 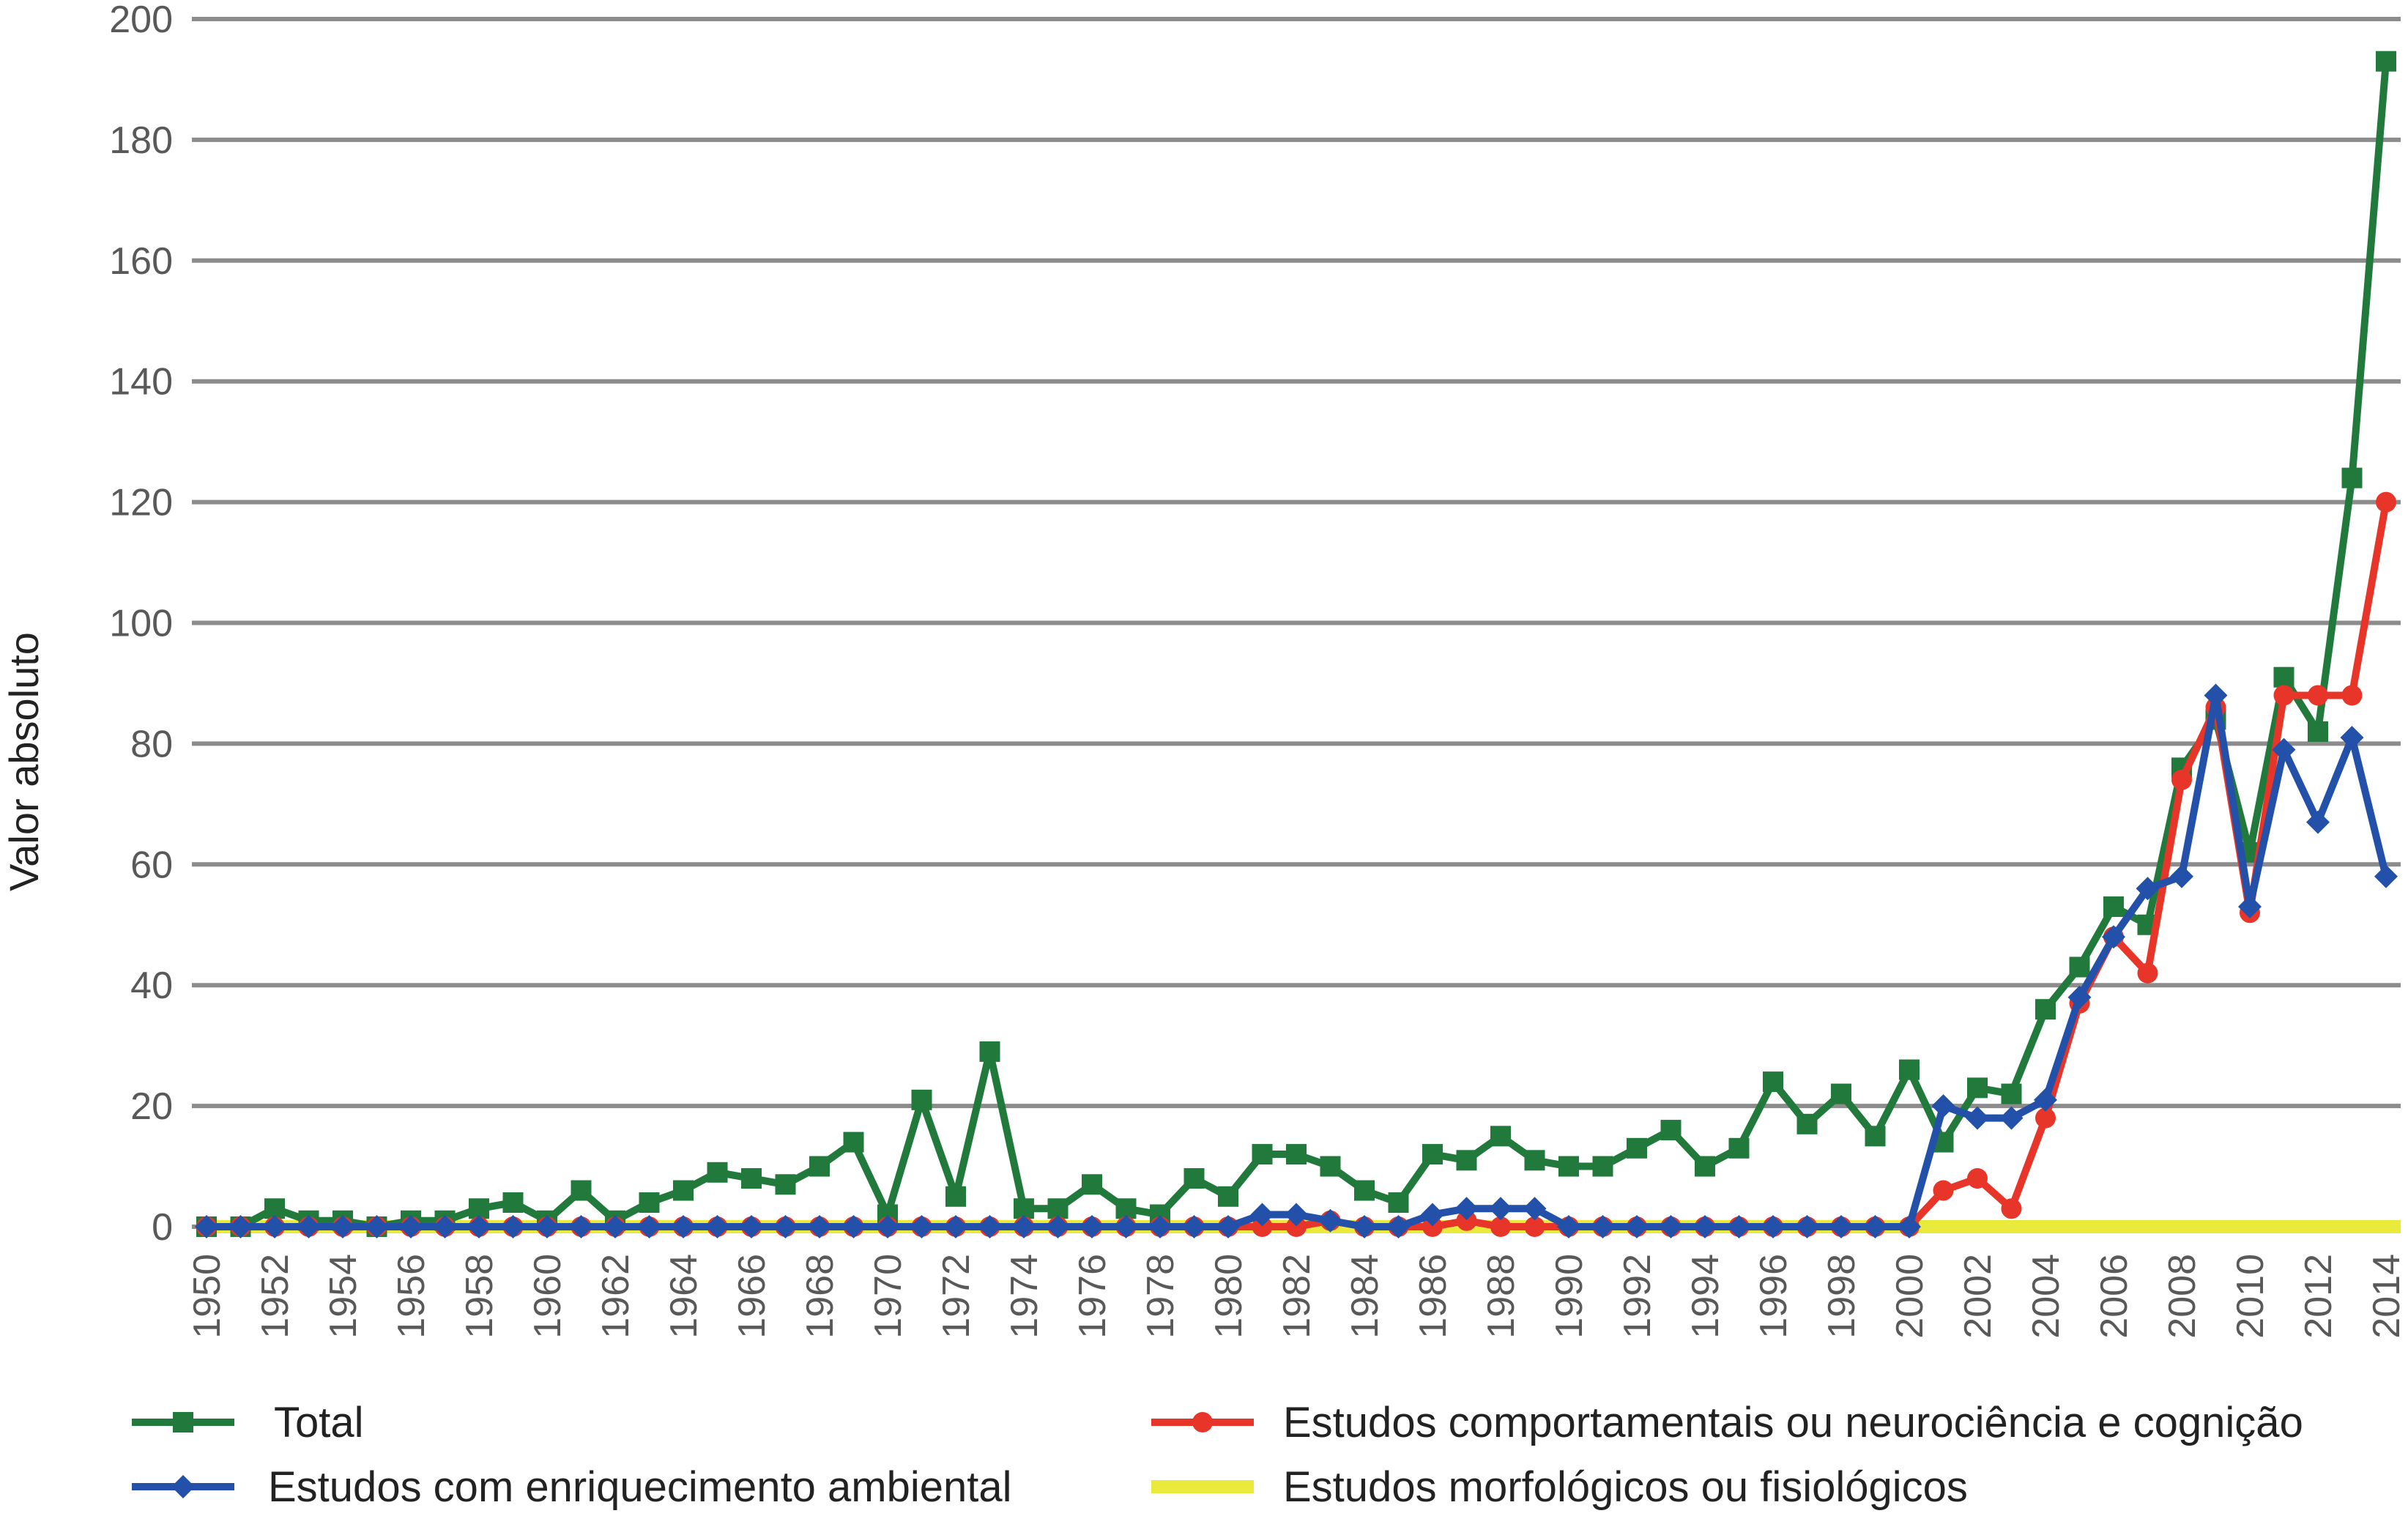 What do you see at coordinates (616, 1296) in the screenshot?
I see `x-tick-label: 1962` at bounding box center [616, 1296].